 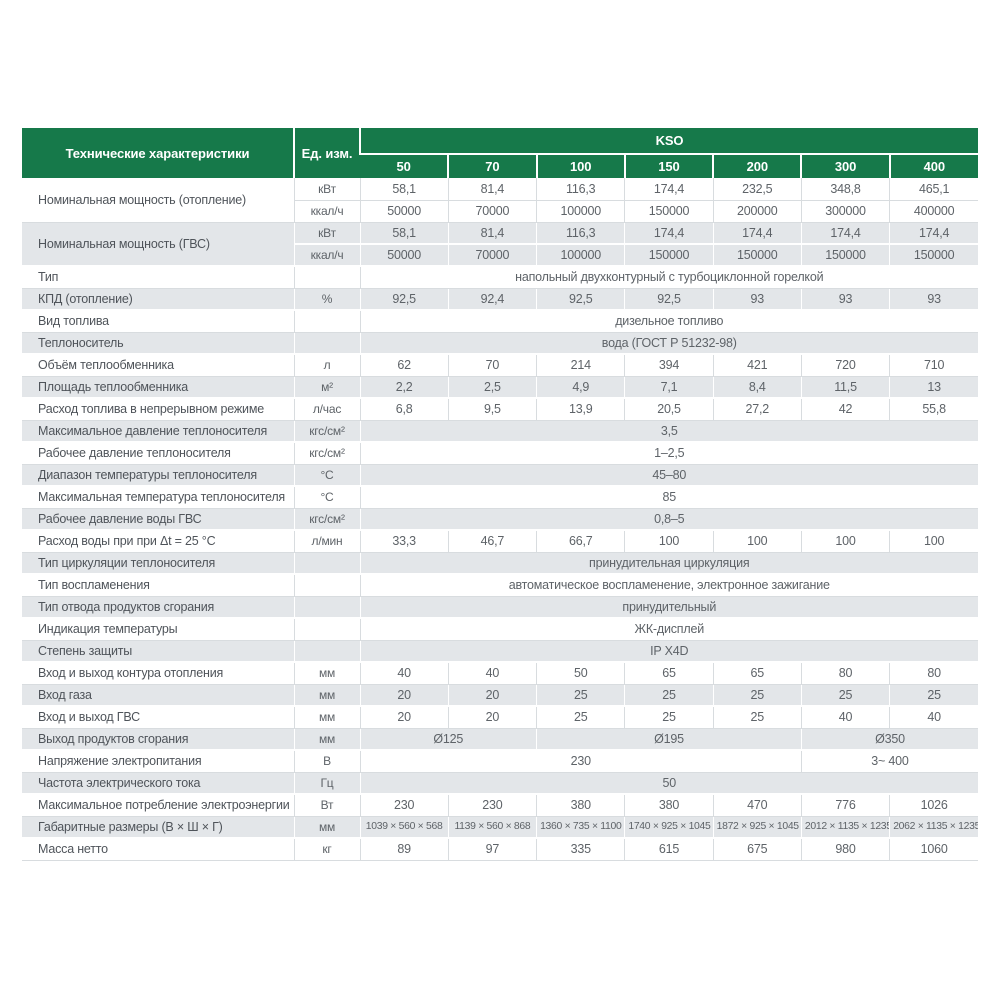 What do you see at coordinates (158, 365) in the screenshot?
I see `spec-label: Объём теплообменника` at bounding box center [158, 365].